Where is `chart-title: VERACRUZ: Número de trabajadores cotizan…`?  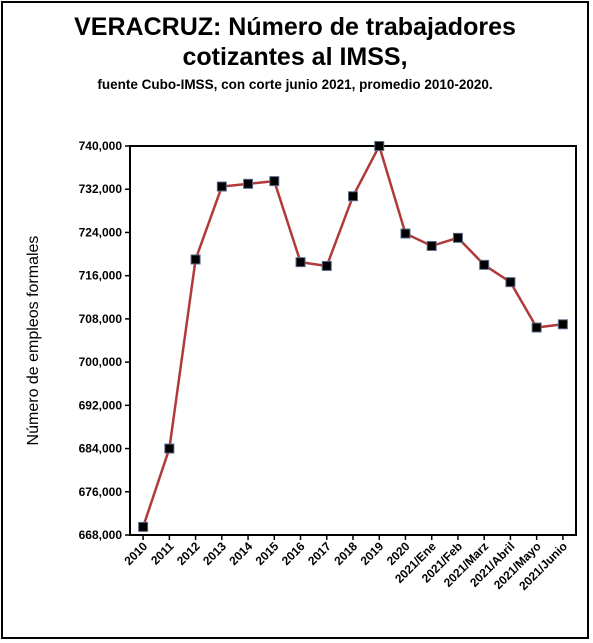 chart-title: VERACRUZ: Número de trabajadores cotizan… is located at coordinates (295, 42).